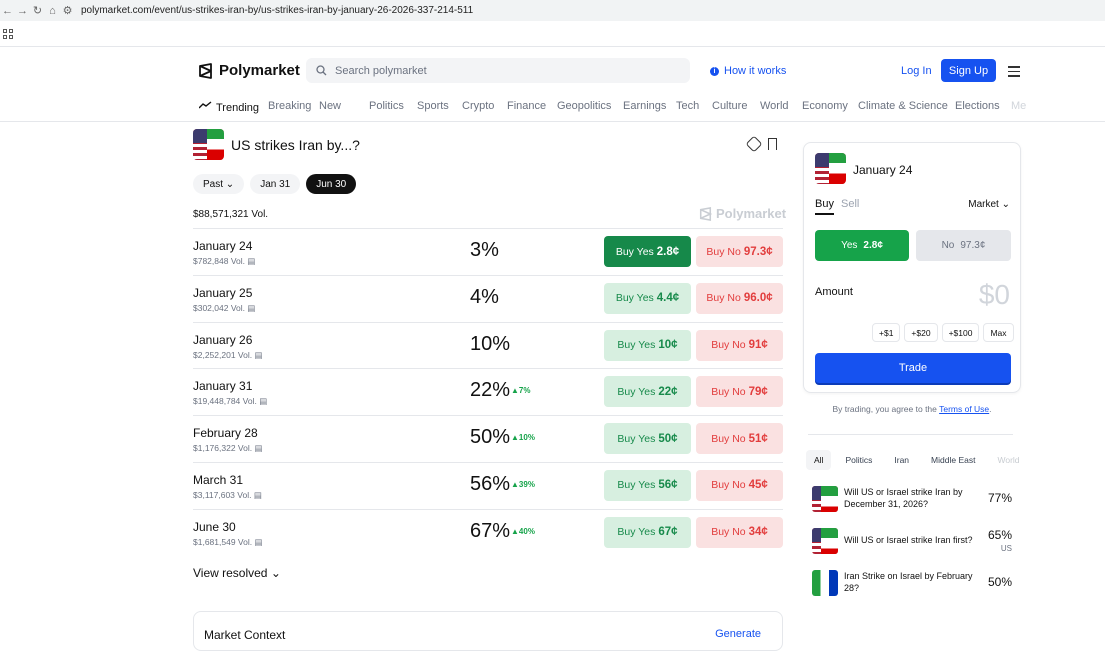 The width and height of the screenshot is (1105, 651). What do you see at coordinates (921, 332) in the screenshot?
I see `add-20-button: +$20` at bounding box center [921, 332].